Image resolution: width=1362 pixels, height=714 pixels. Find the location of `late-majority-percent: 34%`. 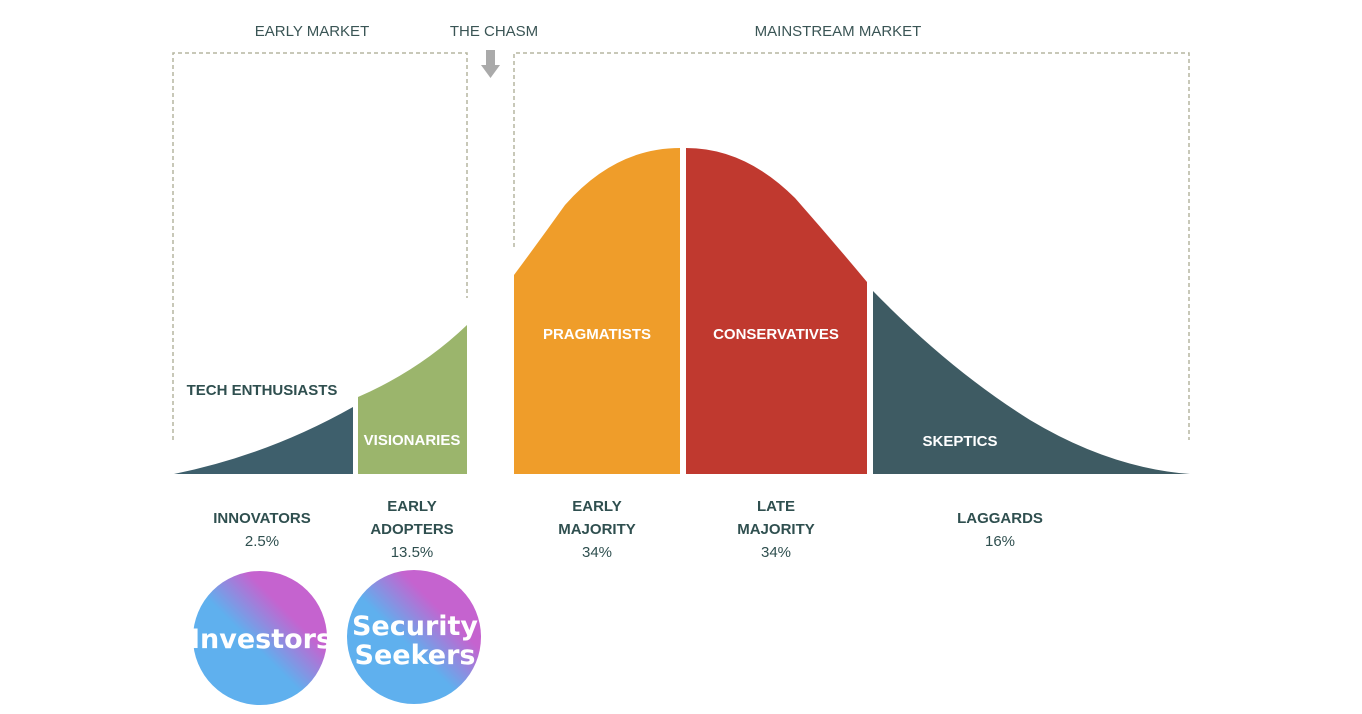

late-majority-percent: 34% is located at coordinates (776, 552).